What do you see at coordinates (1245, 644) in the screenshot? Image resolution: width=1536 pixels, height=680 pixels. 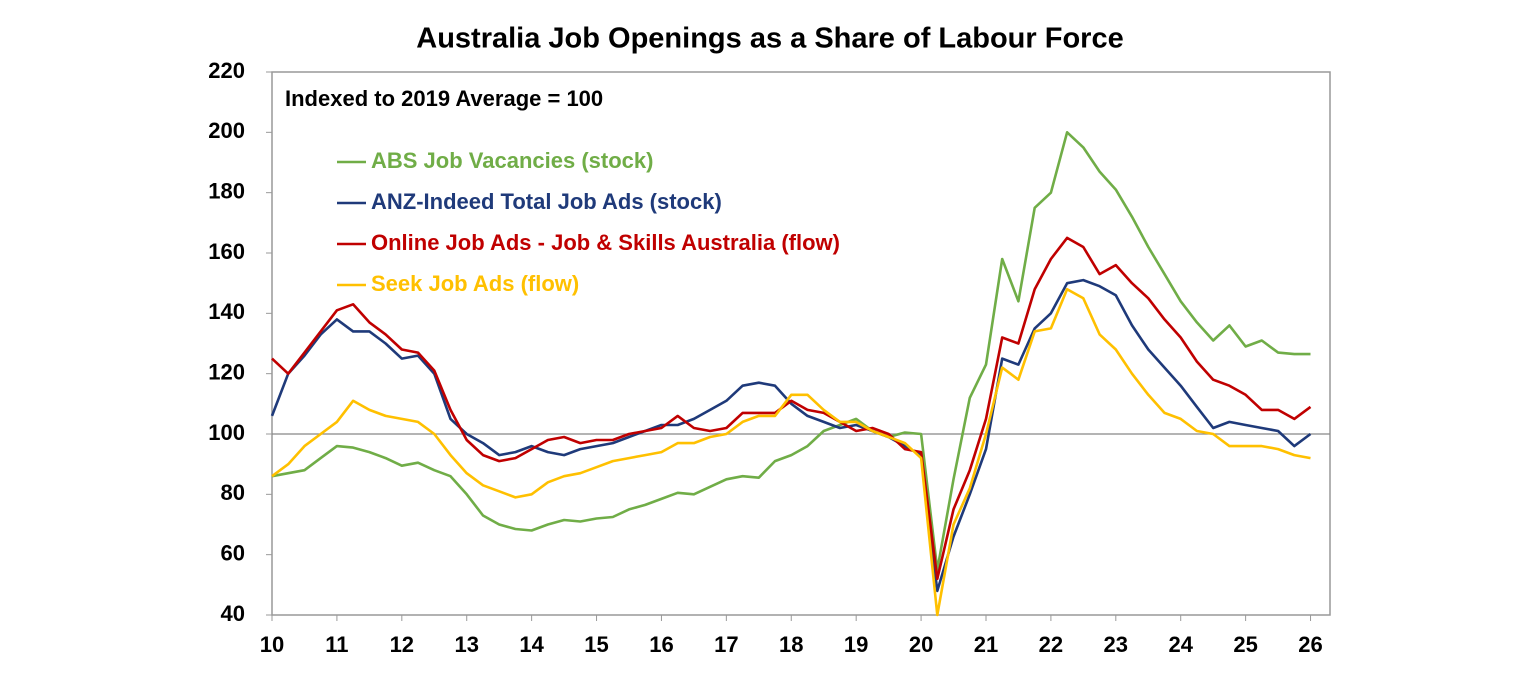 I see `x-tick-label: 25` at bounding box center [1245, 644].